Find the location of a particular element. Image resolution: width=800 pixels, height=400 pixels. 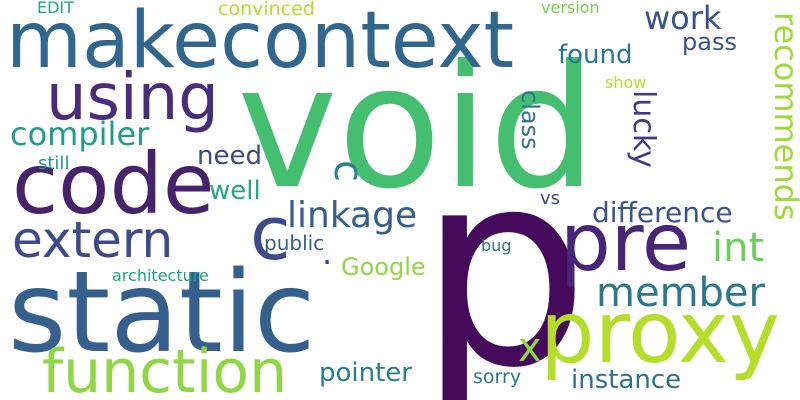

word-difference: difference is located at coordinates (662, 212).